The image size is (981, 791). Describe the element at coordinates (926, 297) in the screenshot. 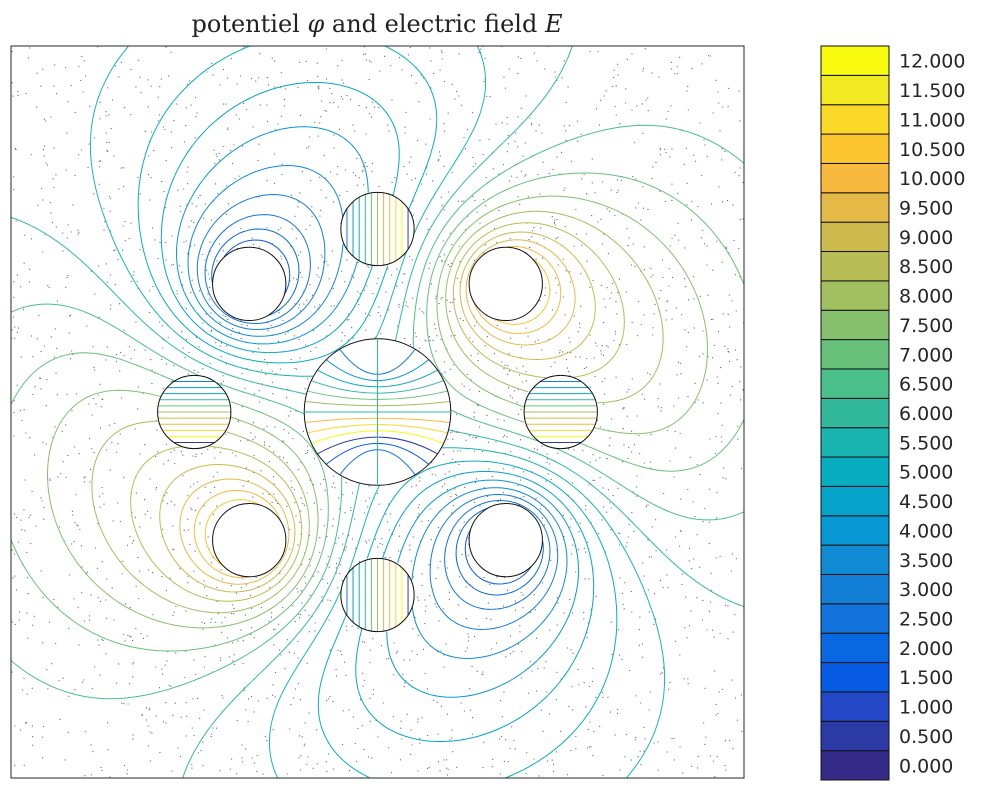

I see `colorbar-tick-label: 8.000` at that location.